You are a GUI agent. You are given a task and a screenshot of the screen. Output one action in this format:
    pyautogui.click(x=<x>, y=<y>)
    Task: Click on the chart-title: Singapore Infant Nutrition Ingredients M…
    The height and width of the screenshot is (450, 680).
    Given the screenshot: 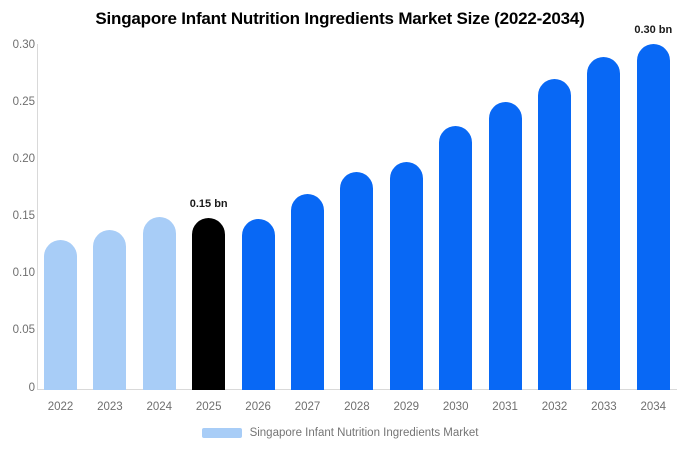 What is the action you would take?
    pyautogui.click(x=340, y=18)
    